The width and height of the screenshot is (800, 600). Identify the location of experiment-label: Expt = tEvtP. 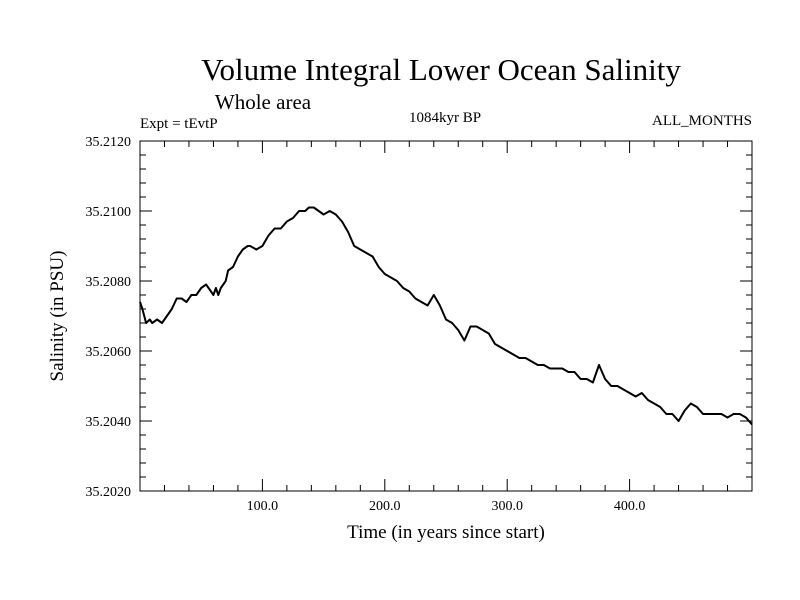
(179, 124).